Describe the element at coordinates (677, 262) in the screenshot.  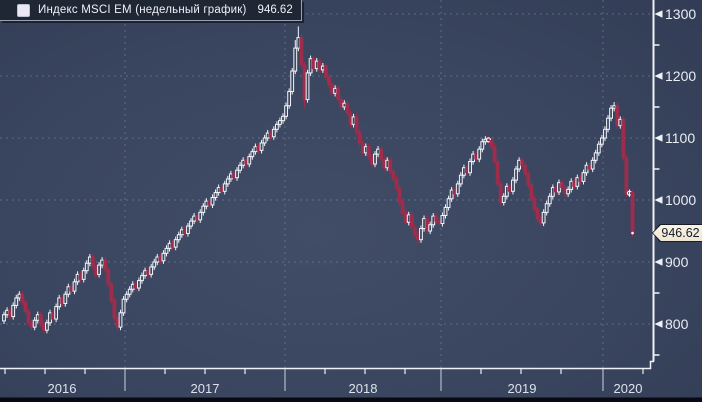
I see `y-axis-tick-label: 900` at that location.